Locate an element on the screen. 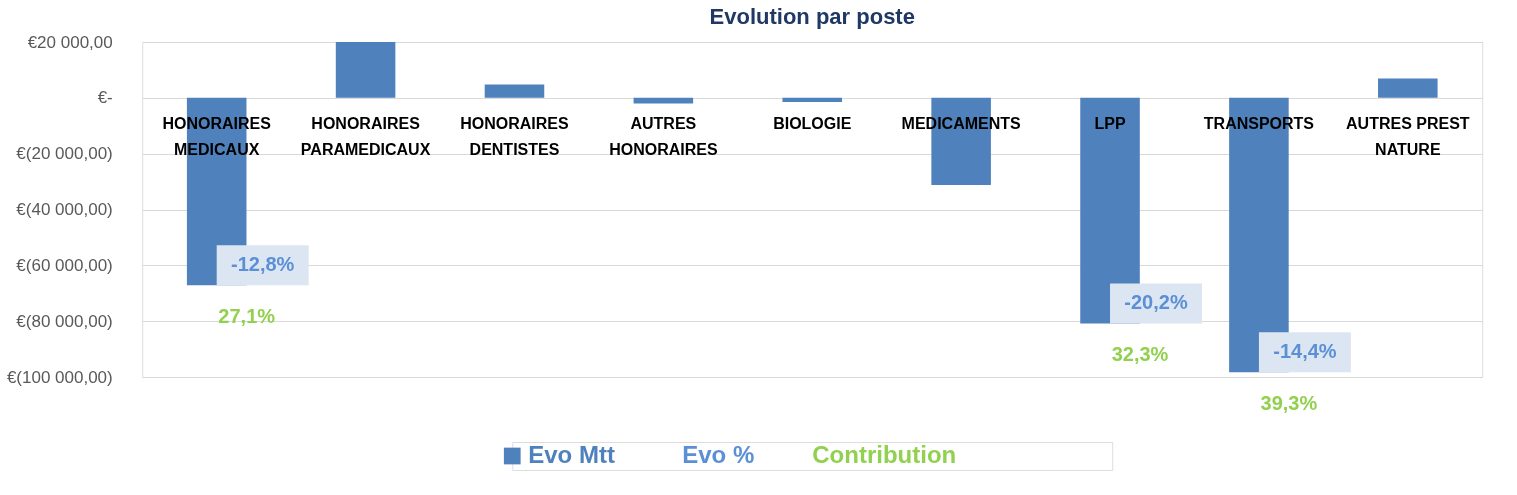 The width and height of the screenshot is (1517, 495). legend-label: Evo % is located at coordinates (718, 454).